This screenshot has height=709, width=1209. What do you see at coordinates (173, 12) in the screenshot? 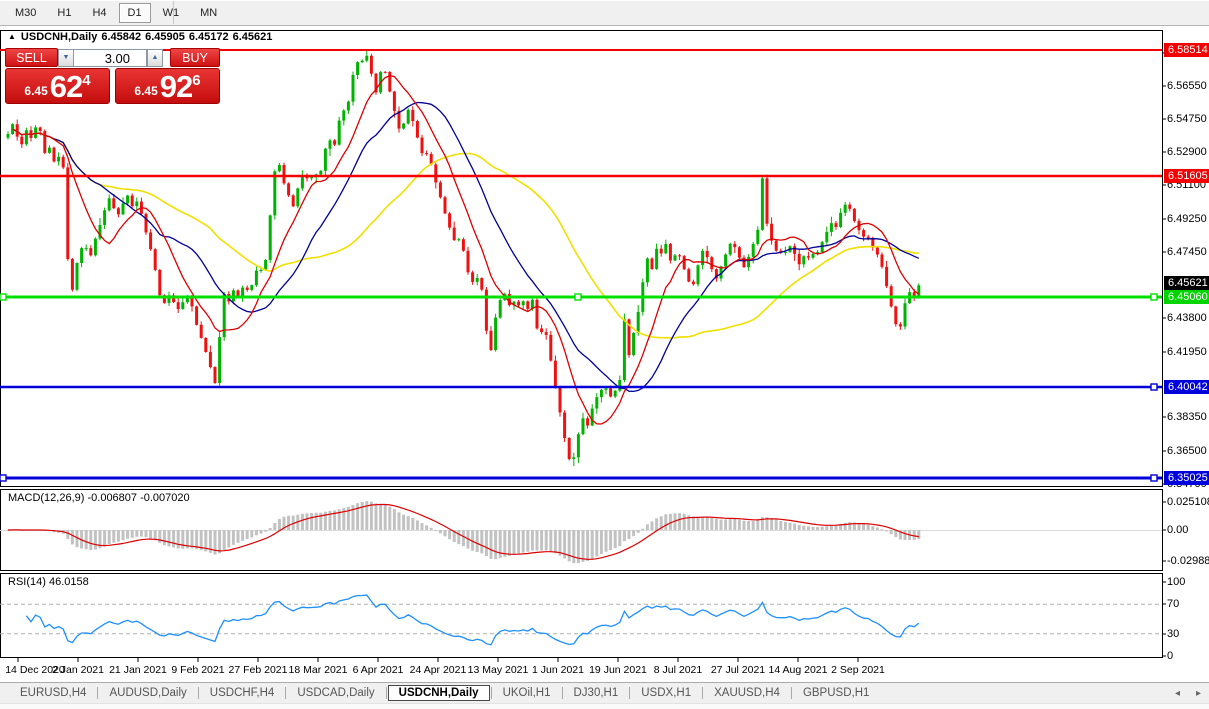
I see `toolbar-separator` at bounding box center [173, 12].